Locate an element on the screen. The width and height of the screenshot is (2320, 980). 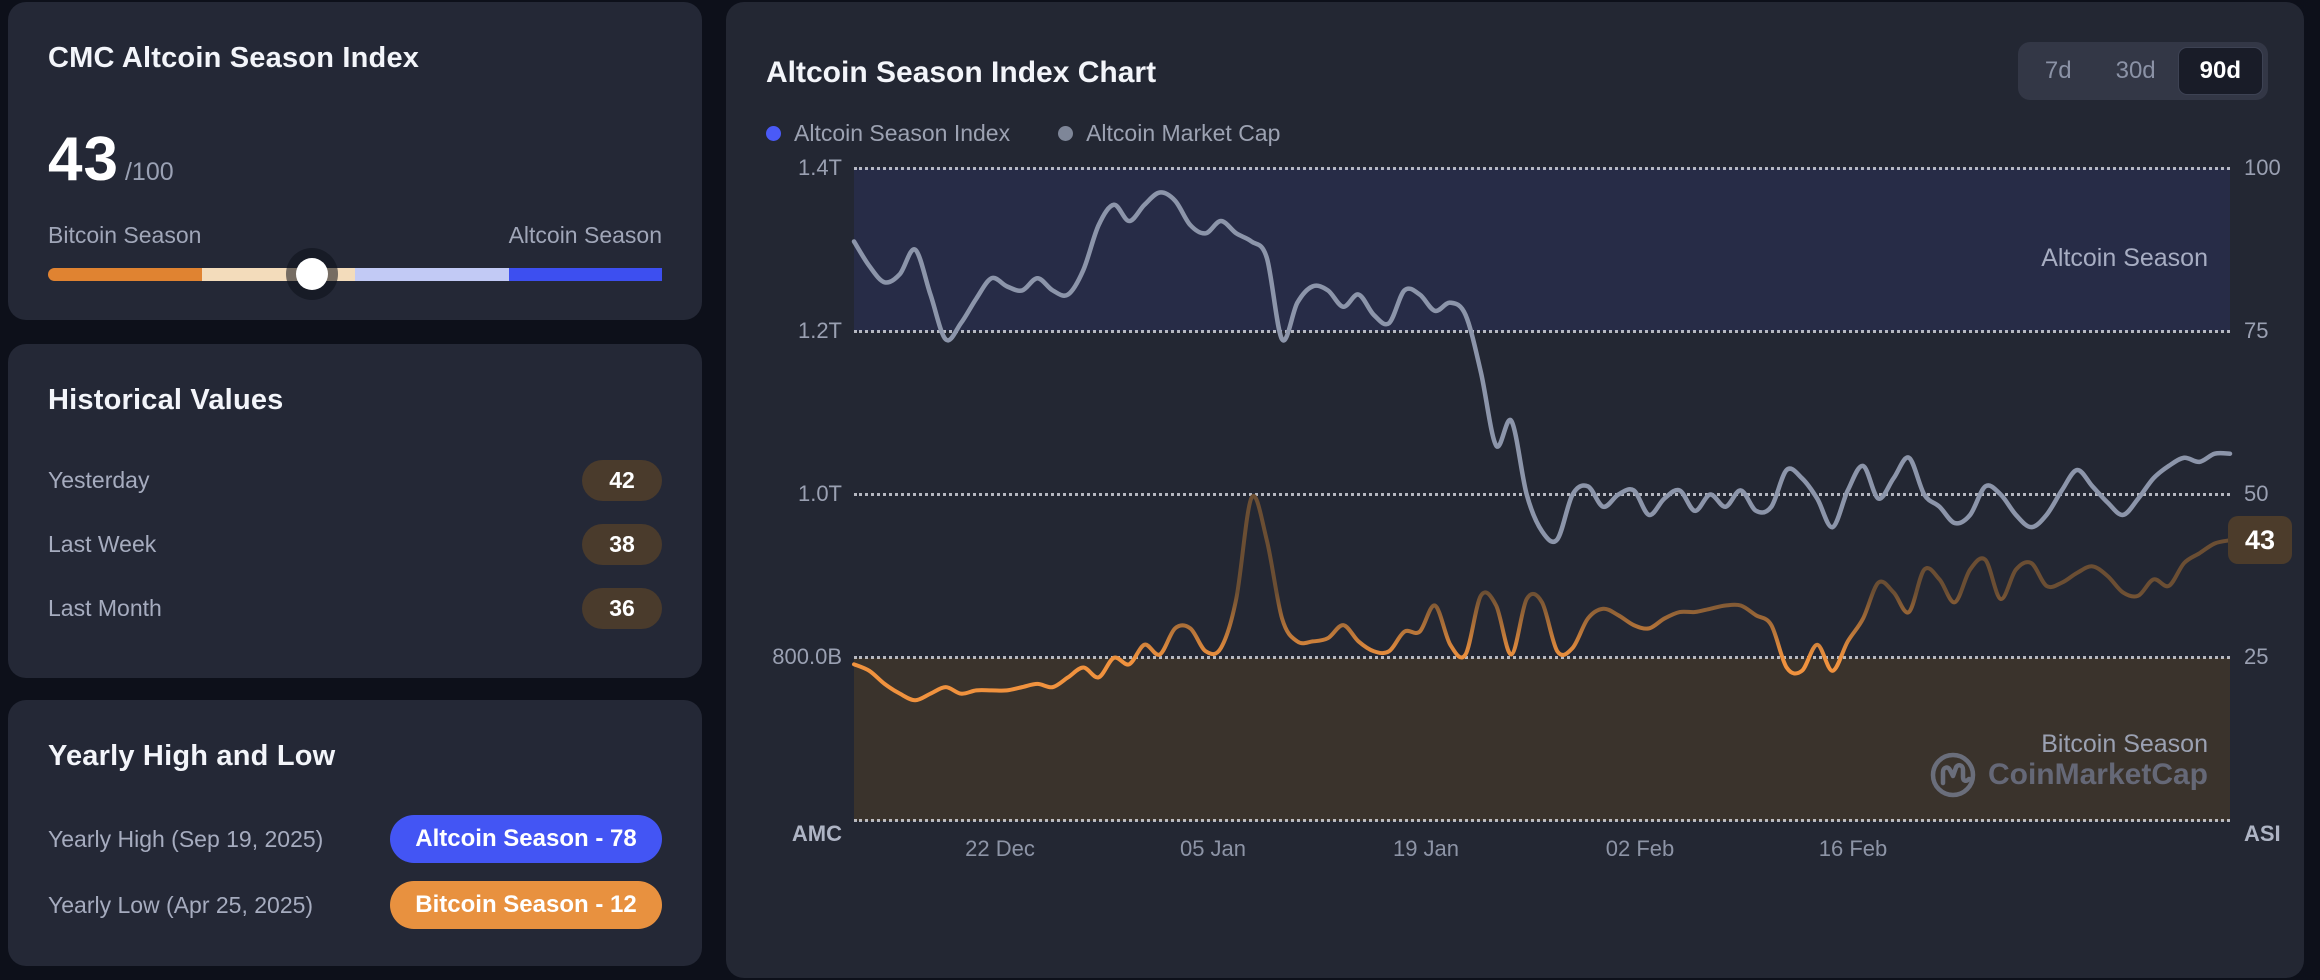
x-tick-05-jan: 05 Jan is located at coordinates (1213, 848).